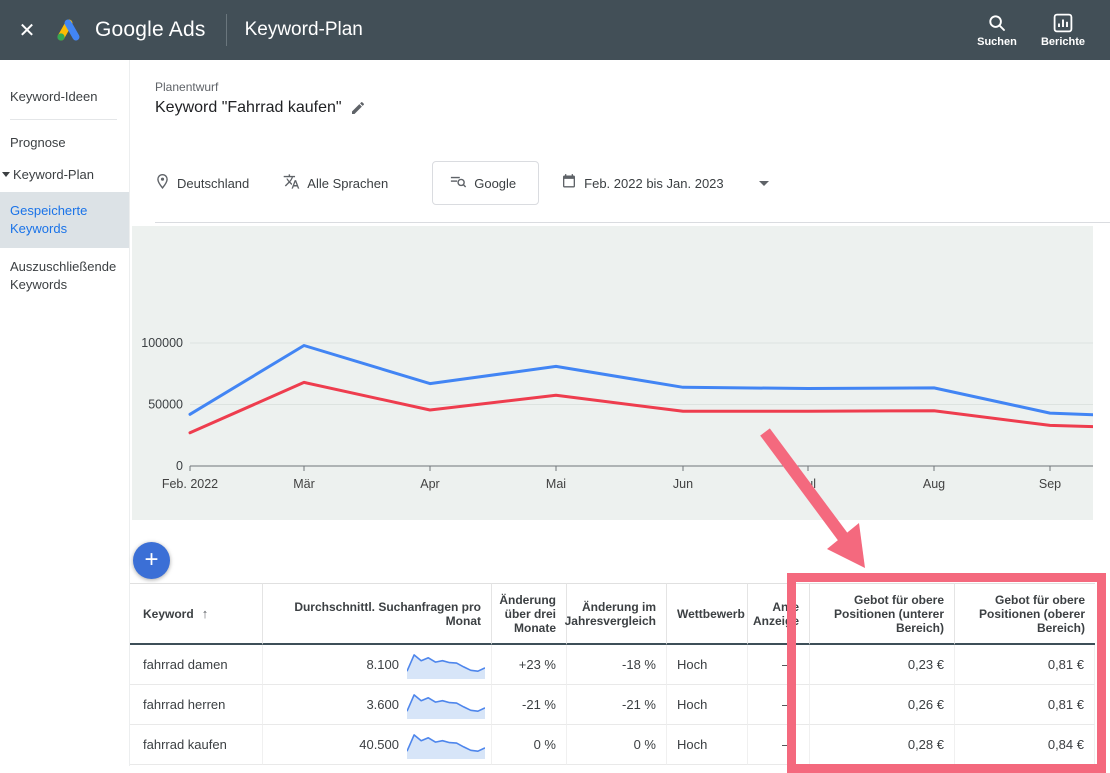 This screenshot has height=773, width=1110. Describe the element at coordinates (486, 183) in the screenshot. I see `network-filter: Google` at that location.